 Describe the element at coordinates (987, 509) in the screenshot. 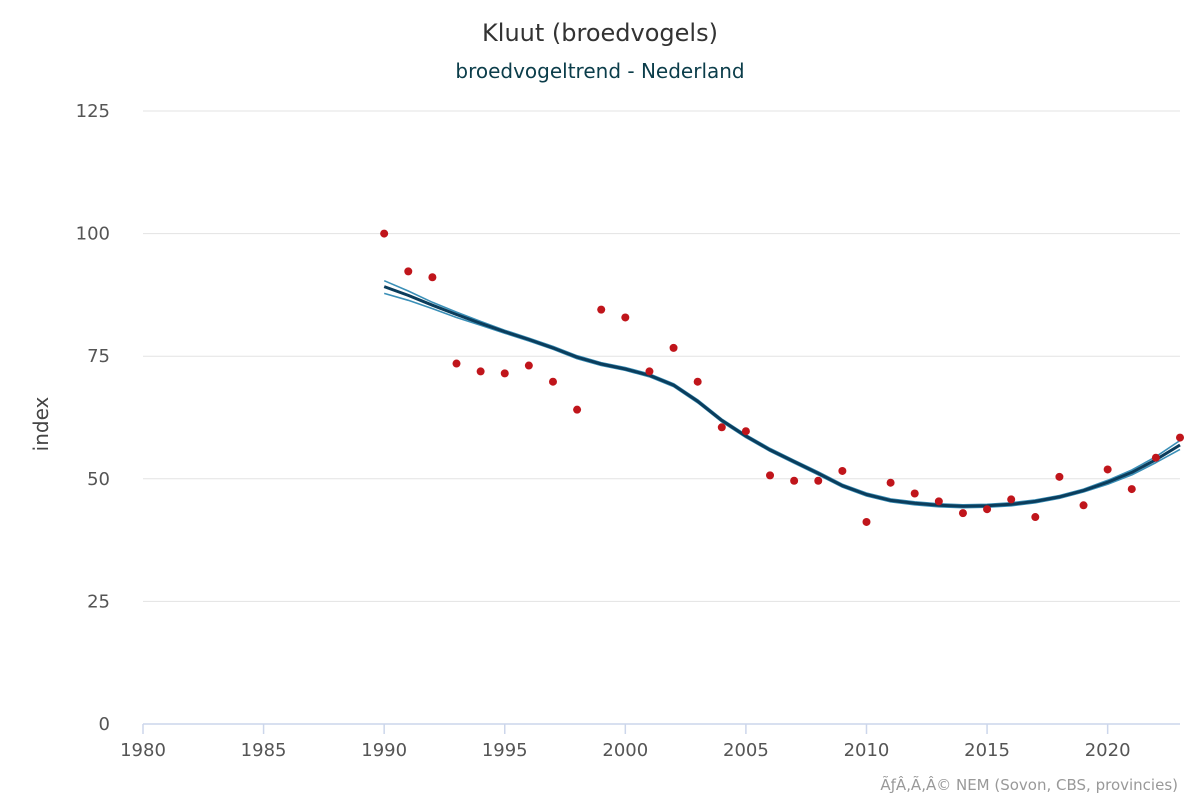

I see `data-point-2015` at that location.